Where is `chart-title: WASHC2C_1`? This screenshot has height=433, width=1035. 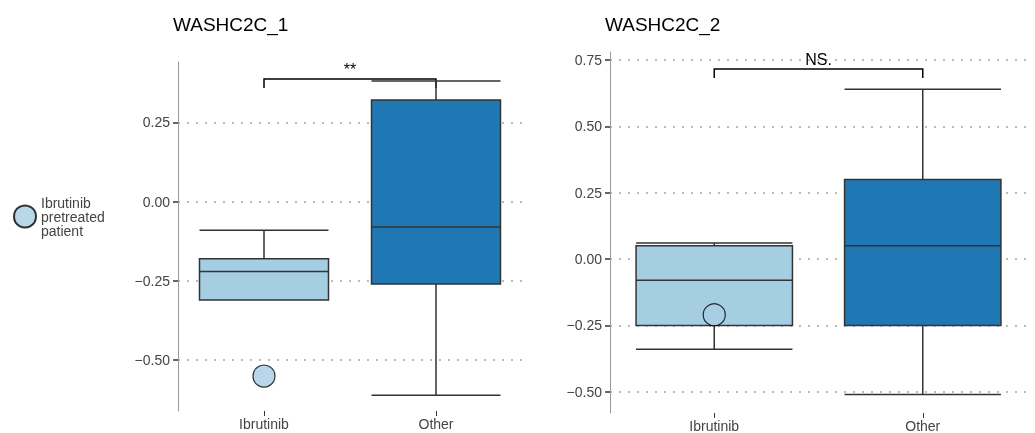
chart-title: WASHC2C_1 is located at coordinates (231, 25).